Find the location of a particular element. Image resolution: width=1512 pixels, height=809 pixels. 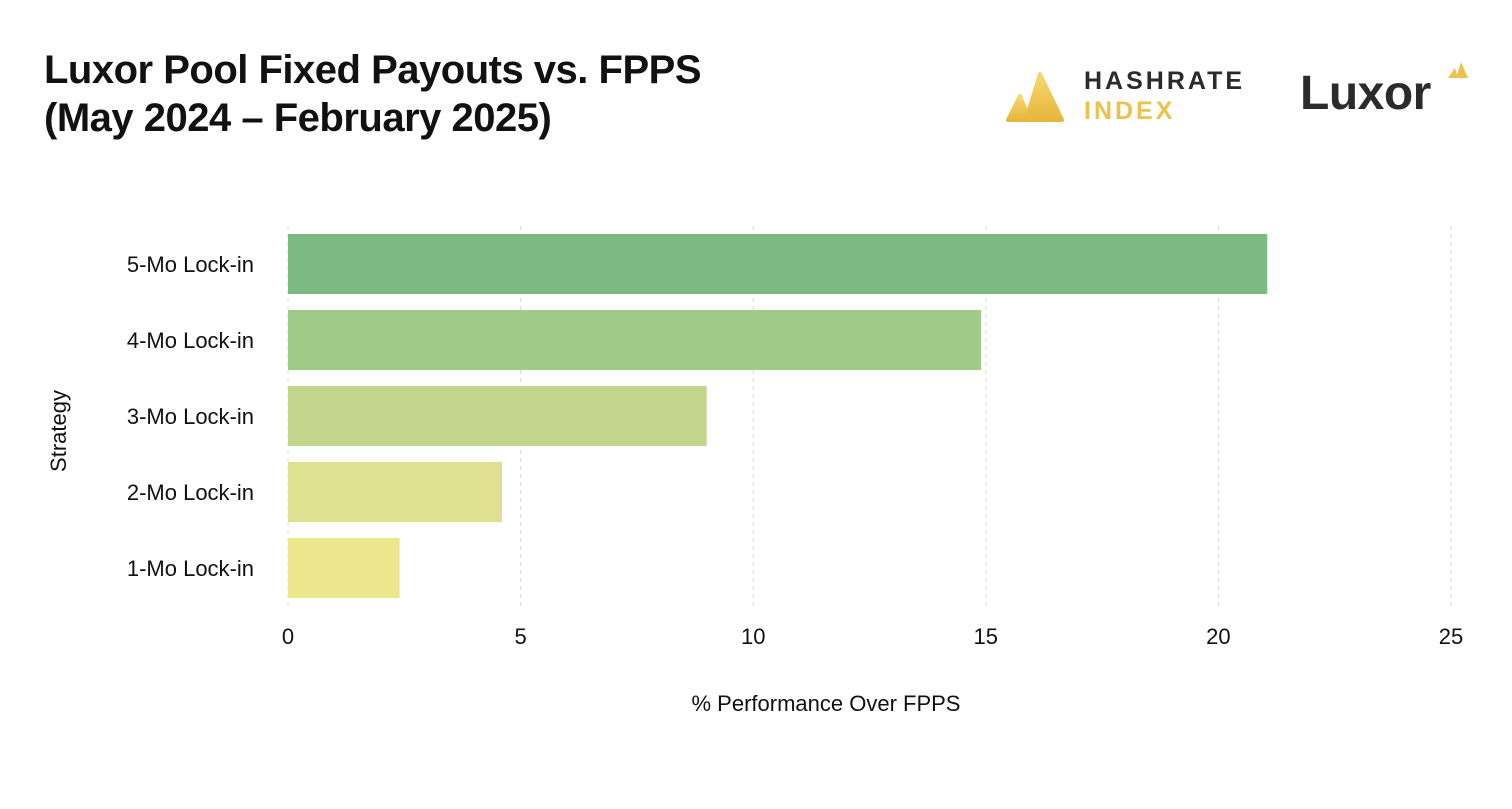

luxor-logo: Luxor is located at coordinates (1387, 93).